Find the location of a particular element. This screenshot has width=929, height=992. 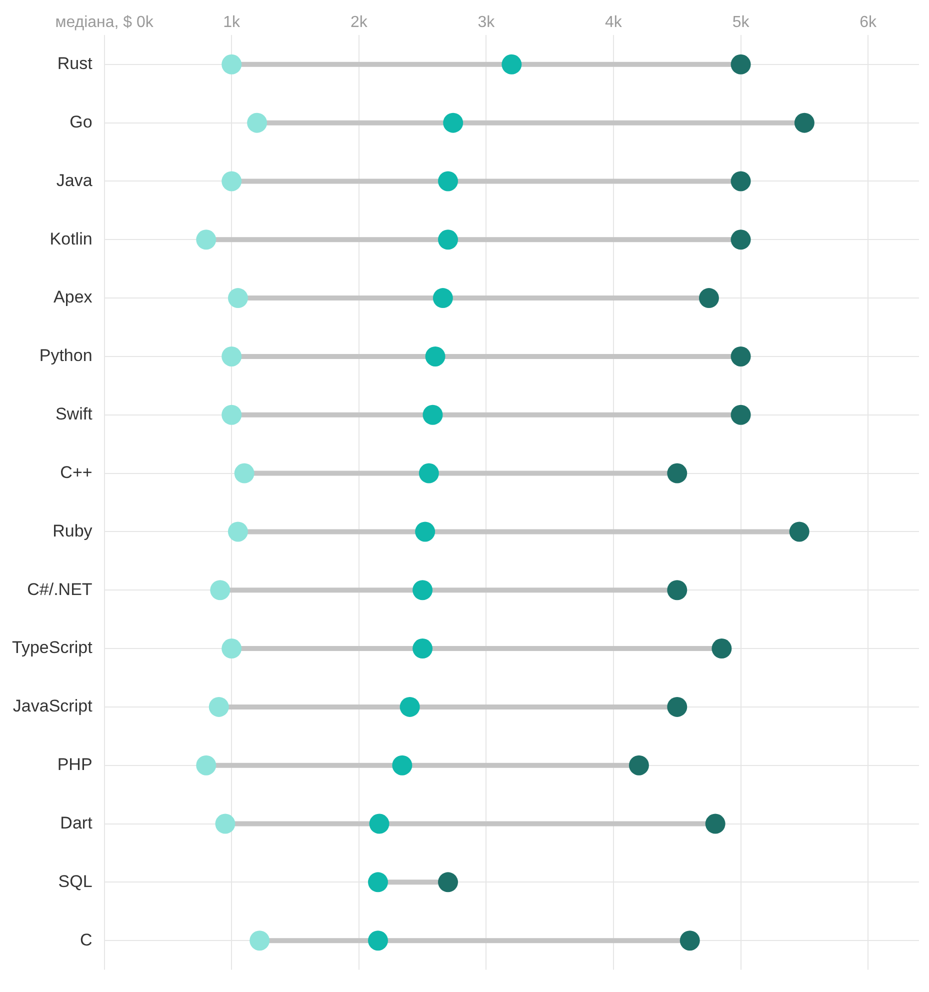

y-tick-label: Kotlin is located at coordinates (71, 238).